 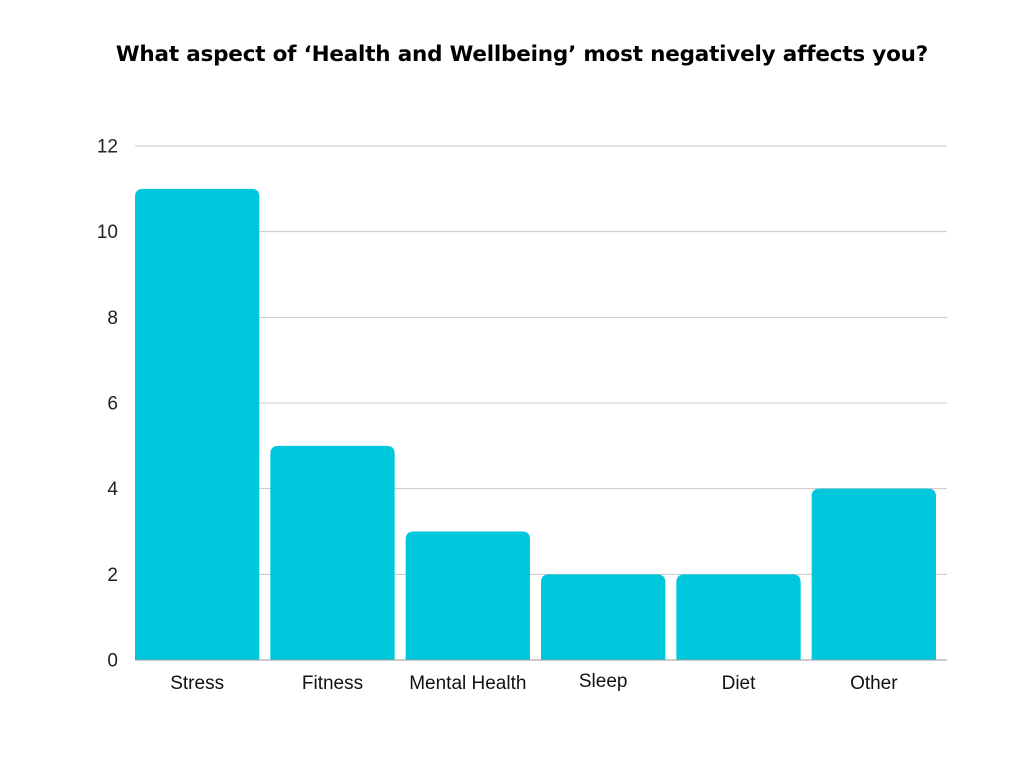 What do you see at coordinates (534, 682) in the screenshot?
I see `x-axis-labels: Stress Fitness Mental Health Sleep Diet Other` at bounding box center [534, 682].